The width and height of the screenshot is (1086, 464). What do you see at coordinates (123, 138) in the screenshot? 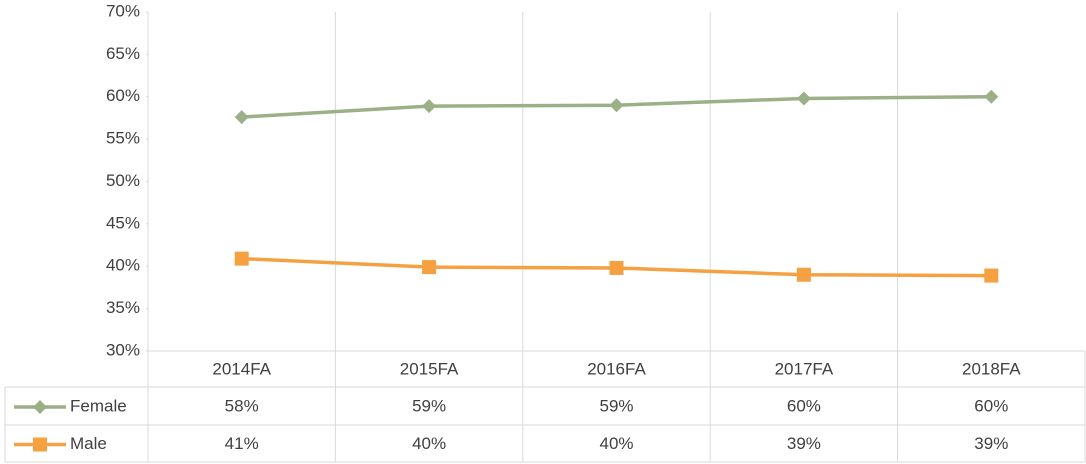
I see `y-tick-label: 55%` at bounding box center [123, 138].